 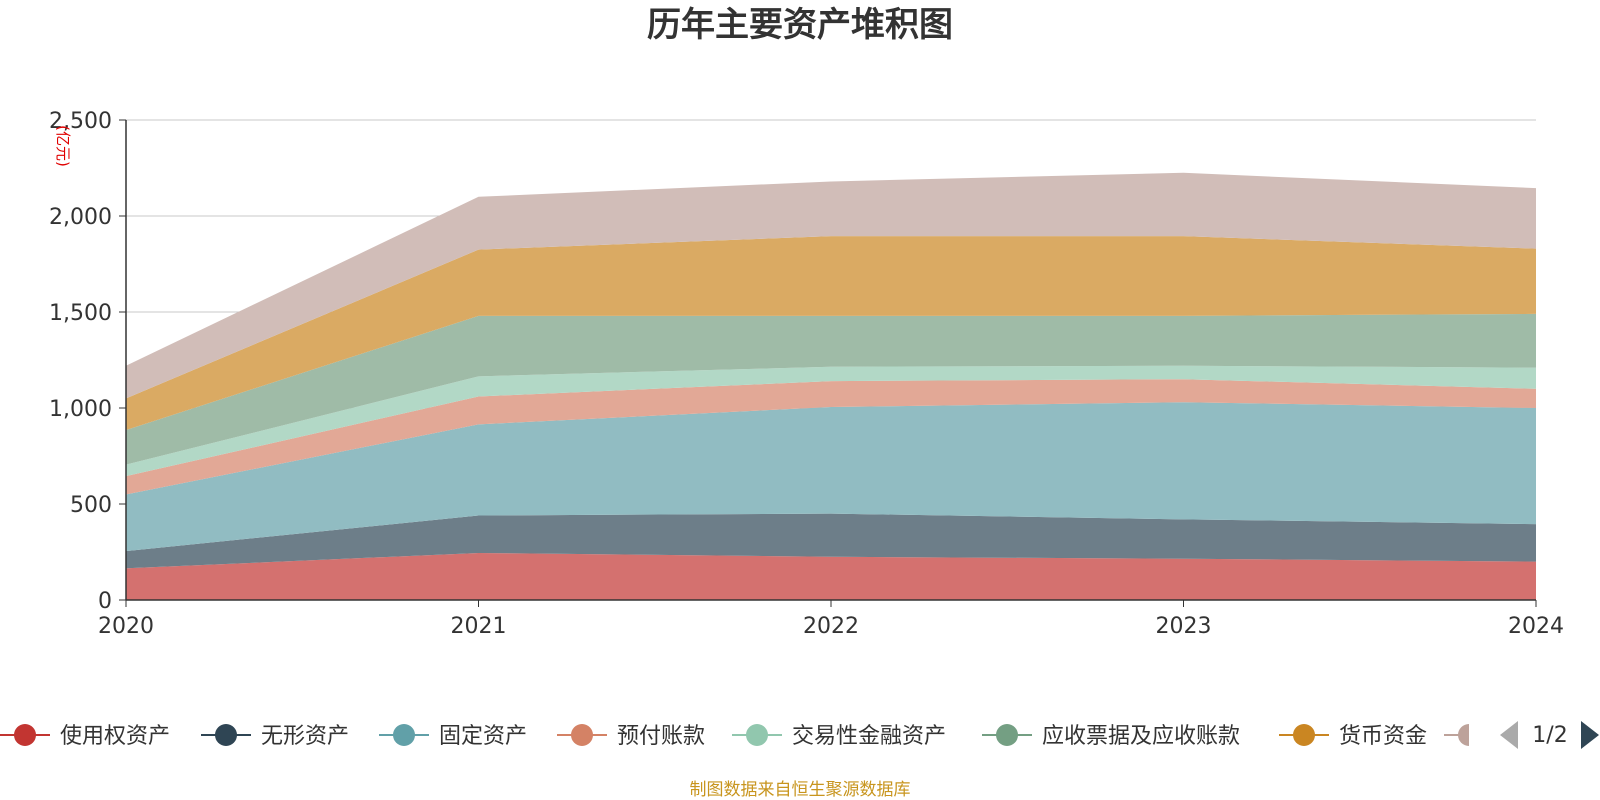 I want to click on legend-pager: 1/2, so click(x=1549, y=735).